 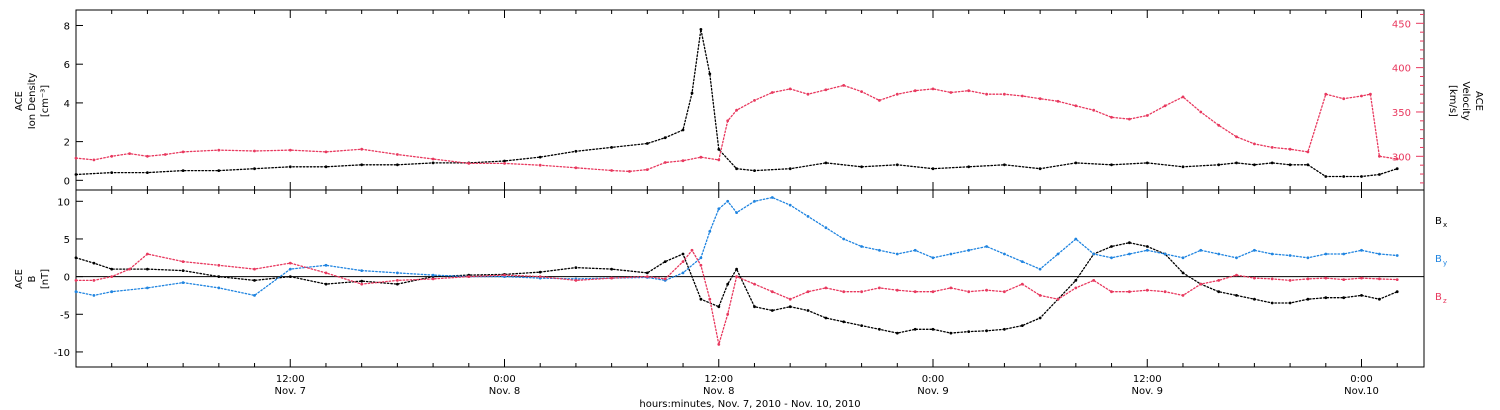 I want to click on ion-density-label-line3: [cm⁻³], so click(x=45, y=101).